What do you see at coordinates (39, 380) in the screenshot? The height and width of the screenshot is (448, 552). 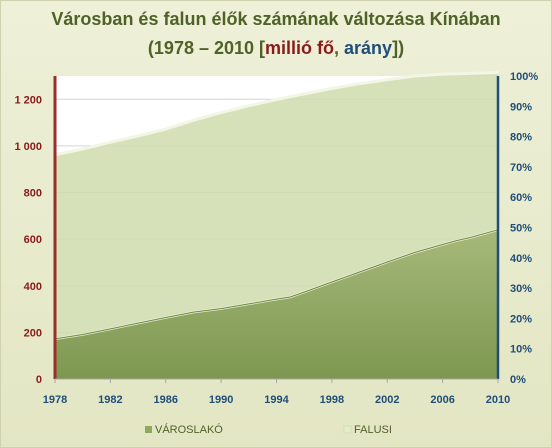 I see `y-left-tick-label: 0` at bounding box center [39, 380].